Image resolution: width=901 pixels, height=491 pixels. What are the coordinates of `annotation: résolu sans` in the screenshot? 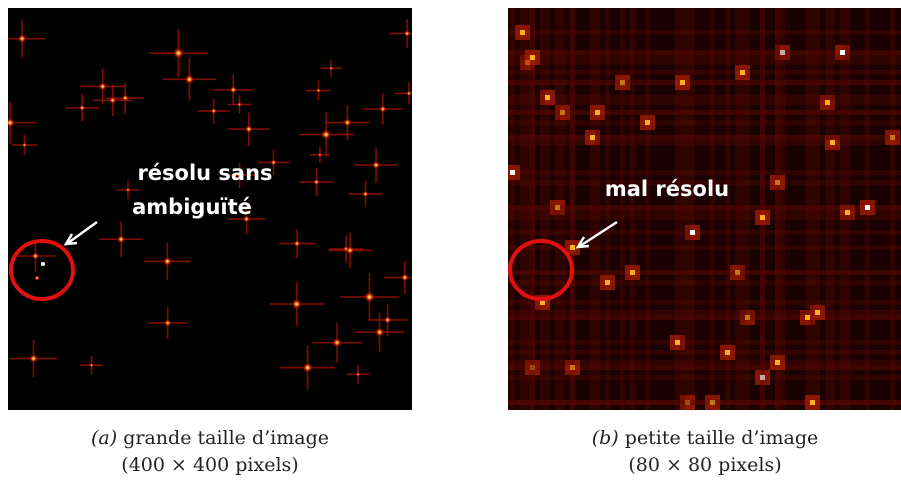 It's located at (204, 173).